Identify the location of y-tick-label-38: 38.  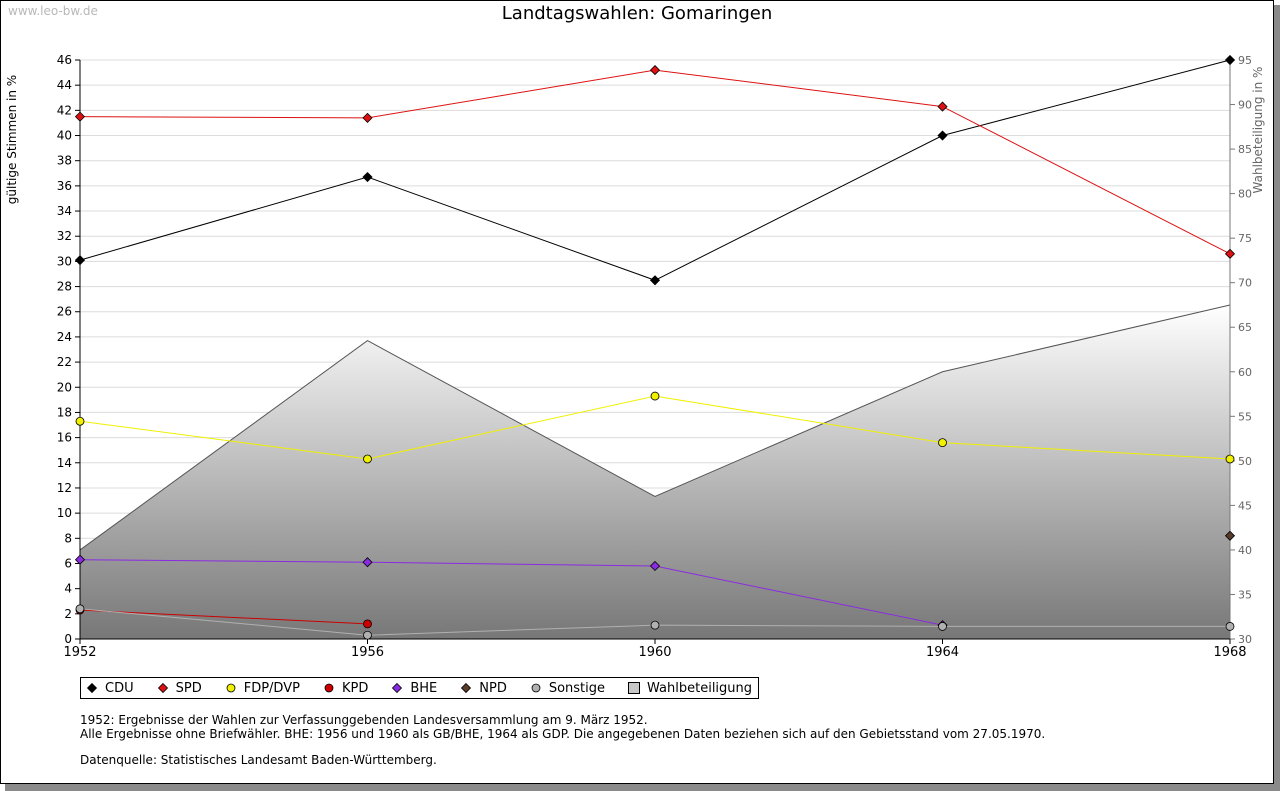
(64, 161).